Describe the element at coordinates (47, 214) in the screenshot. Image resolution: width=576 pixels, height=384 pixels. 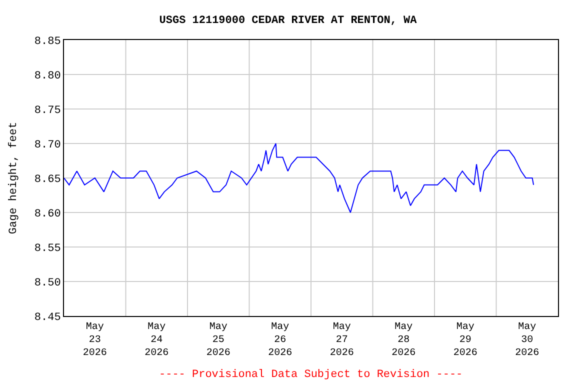
I see `y-tick-label: 8.60` at that location.